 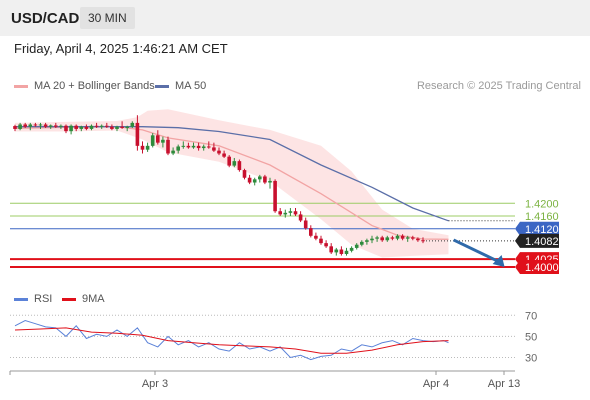 What do you see at coordinates (21, 86) in the screenshot?
I see `ma20-swatch` at bounding box center [21, 86].